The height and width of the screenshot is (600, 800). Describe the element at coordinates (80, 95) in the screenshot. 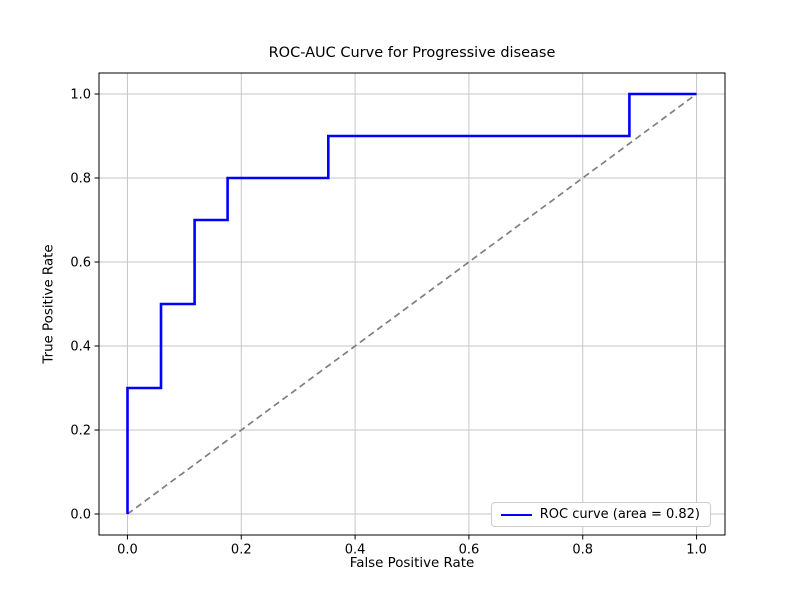

I see `y-tick-label: 1.0` at that location.